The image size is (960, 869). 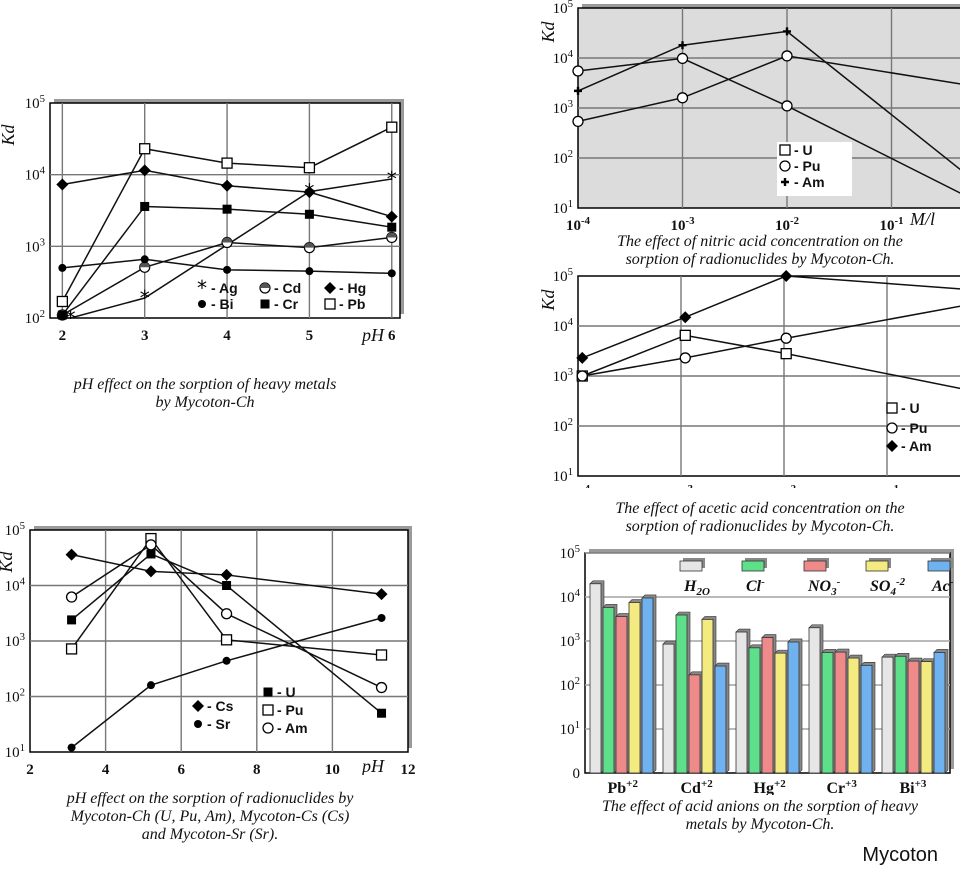 What do you see at coordinates (807, 166) in the screenshot?
I see `legend-label: - Pu` at bounding box center [807, 166].